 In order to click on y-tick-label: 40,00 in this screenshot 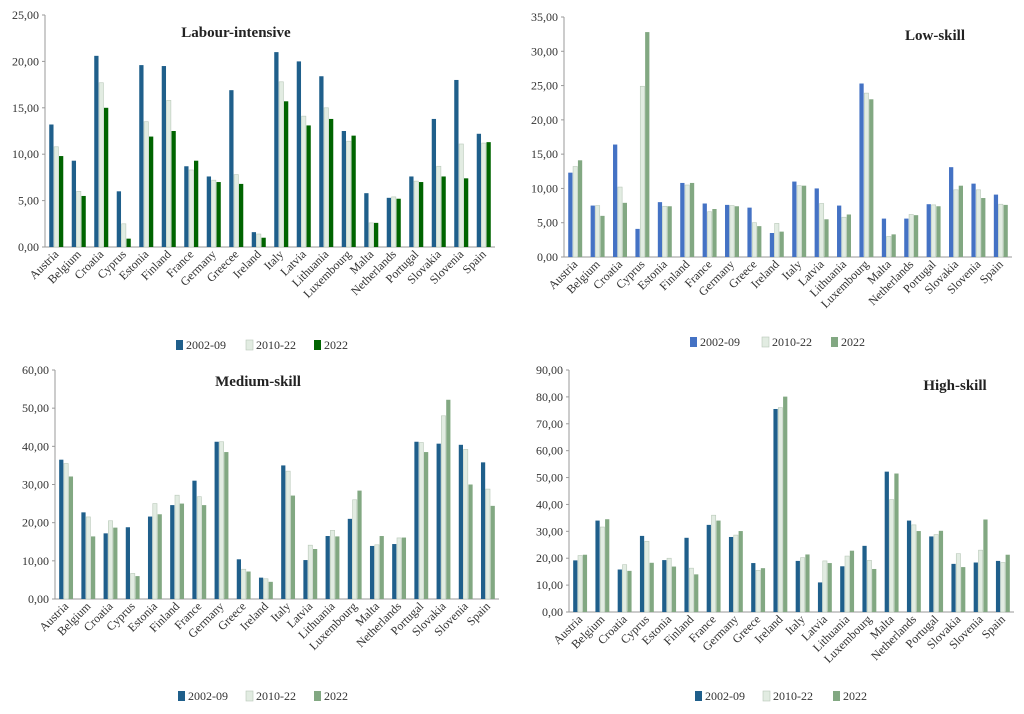, I will do `click(549, 504)`.